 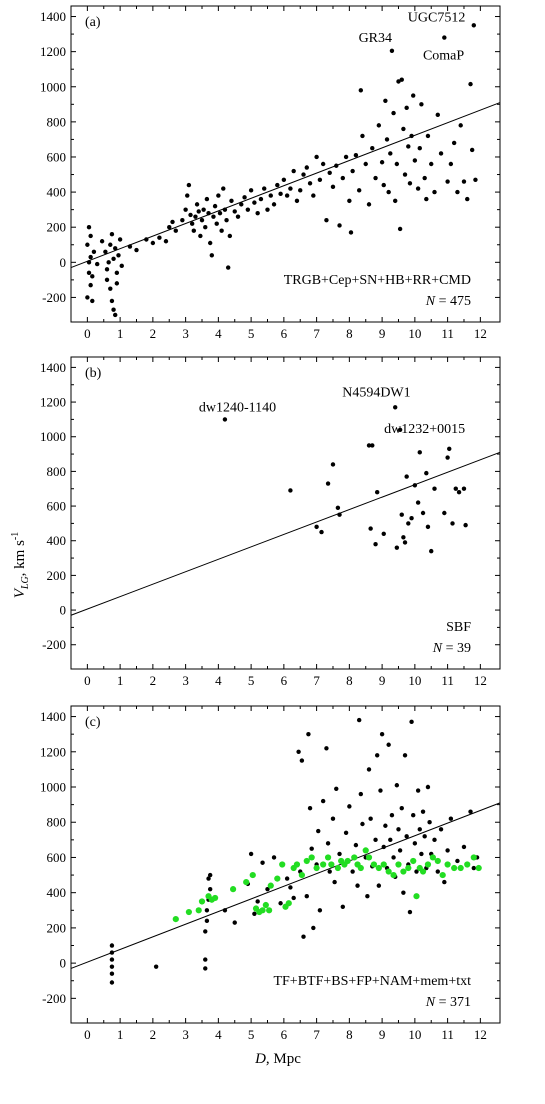 I want to click on method-label: SBF, so click(x=458, y=627).